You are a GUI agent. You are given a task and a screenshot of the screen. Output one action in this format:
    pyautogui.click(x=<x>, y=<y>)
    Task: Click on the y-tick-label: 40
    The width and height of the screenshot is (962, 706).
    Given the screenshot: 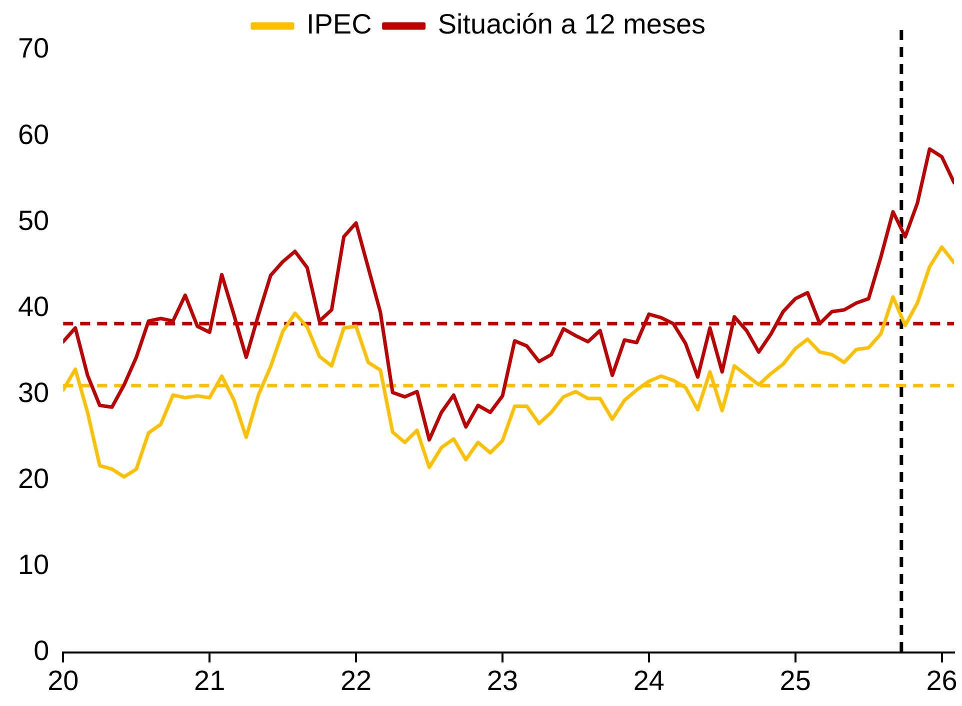 What is the action you would take?
    pyautogui.click(x=34, y=306)
    